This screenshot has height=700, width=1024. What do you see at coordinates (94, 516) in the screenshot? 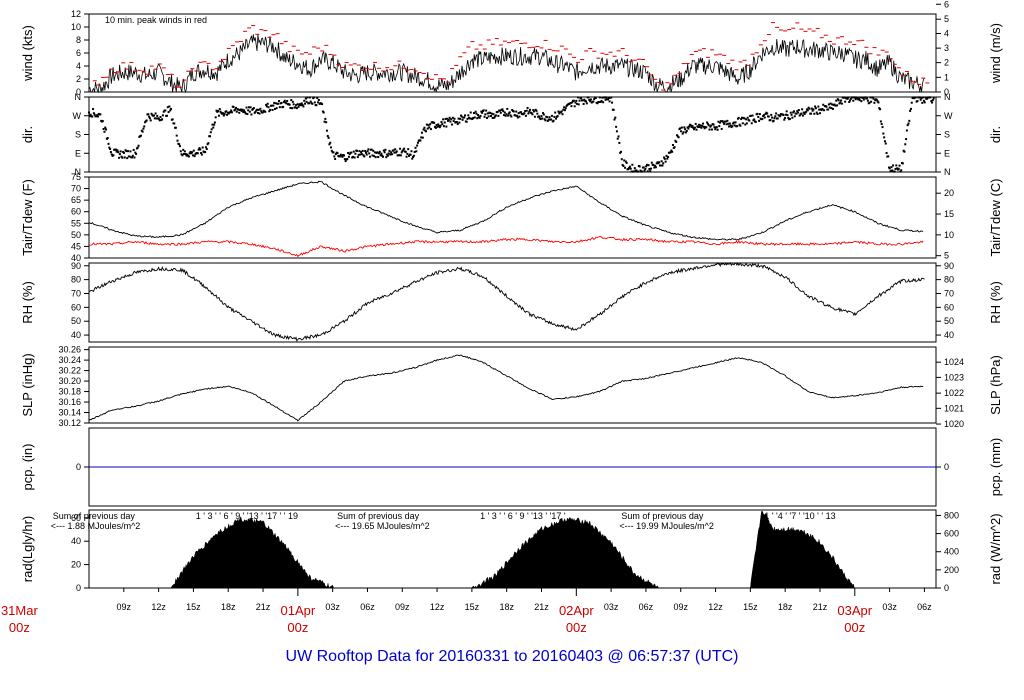
I see `rad-annotation-line1: Sum of previous day` at bounding box center [94, 516].